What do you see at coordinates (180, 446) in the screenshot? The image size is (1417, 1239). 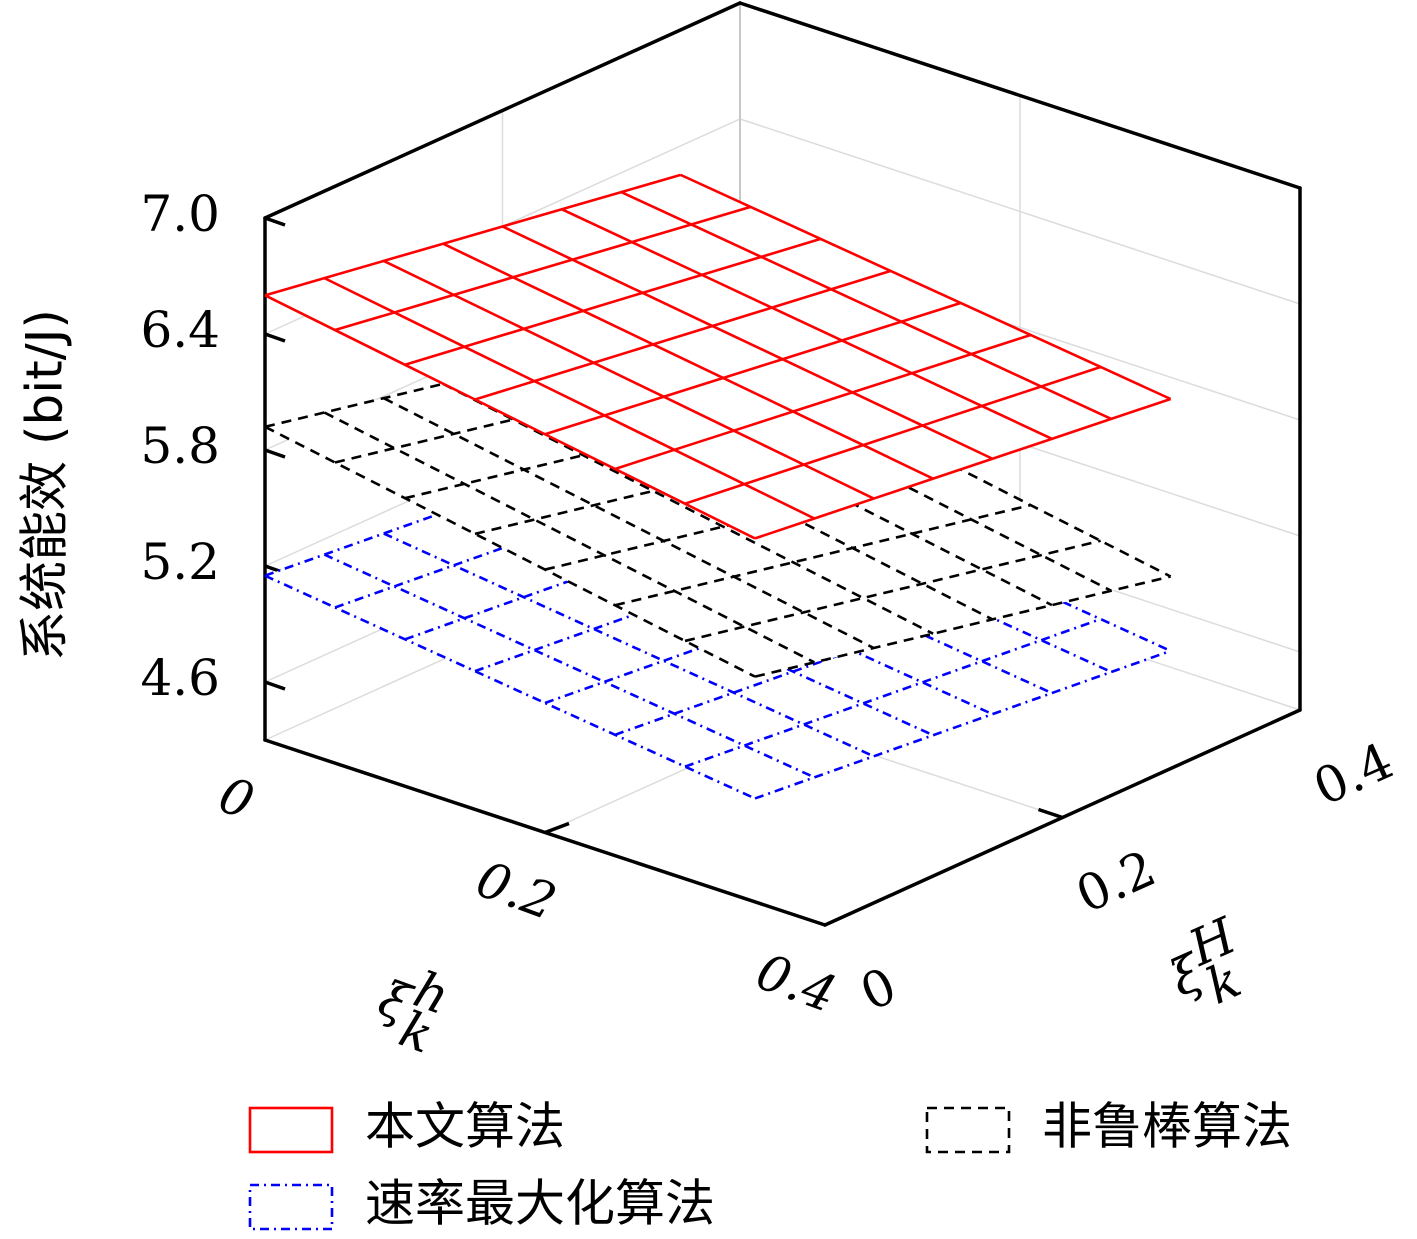 I see `z-tick-label: 5.8` at bounding box center [180, 446].